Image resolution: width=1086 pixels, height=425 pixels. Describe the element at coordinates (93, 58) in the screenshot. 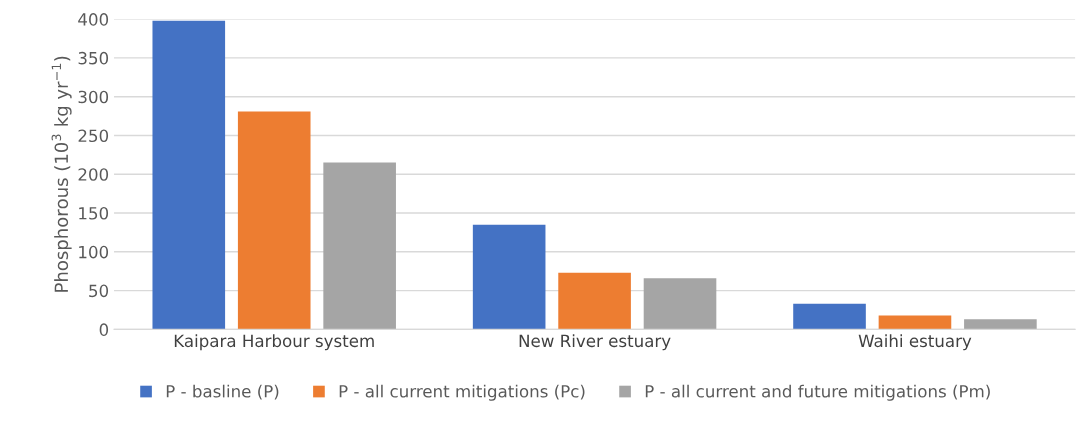

I see `y-tick-label: 350` at that location.